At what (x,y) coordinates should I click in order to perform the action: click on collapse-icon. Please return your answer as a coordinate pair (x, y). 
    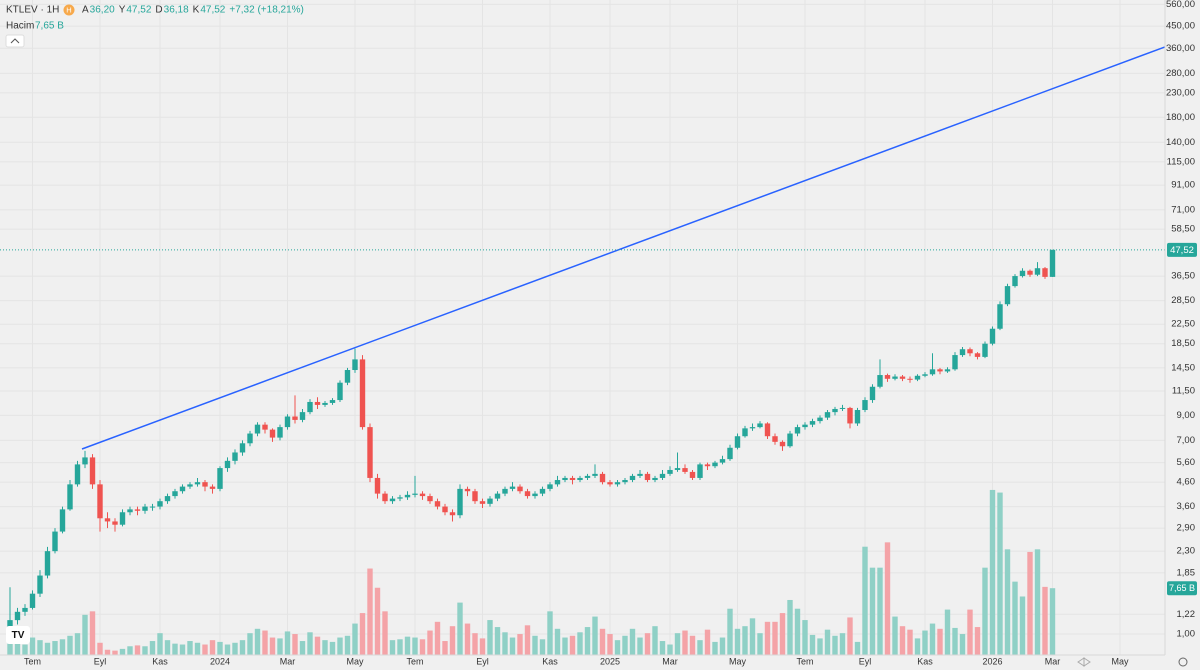
    Looking at the image, I should click on (15, 41).